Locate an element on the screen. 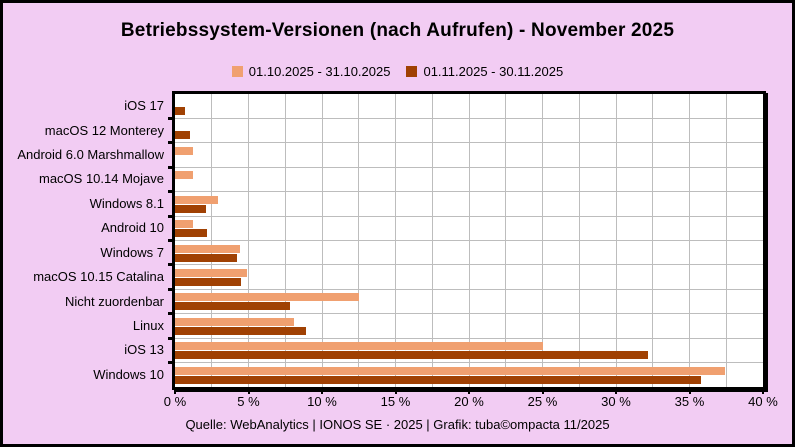 The width and height of the screenshot is (795, 447). category-label: iOS 17 is located at coordinates (144, 106).